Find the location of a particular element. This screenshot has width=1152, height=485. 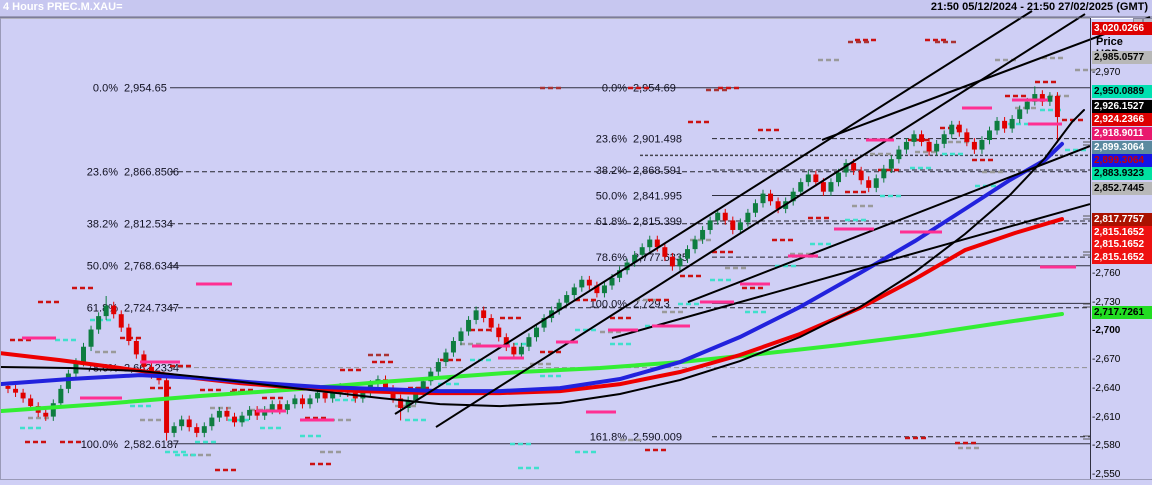

fib-price-label: 2,954.65 is located at coordinates (145, 89).